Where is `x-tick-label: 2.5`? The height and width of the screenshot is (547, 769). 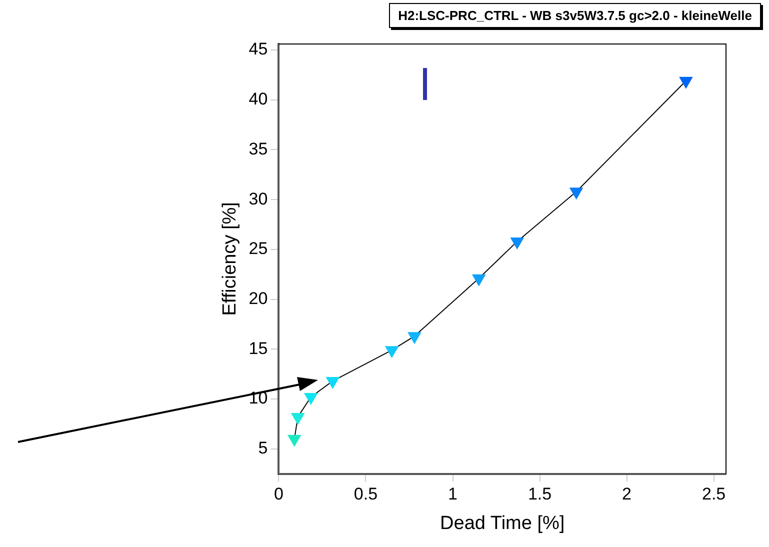
x-tick-label: 2.5 is located at coordinates (714, 494).